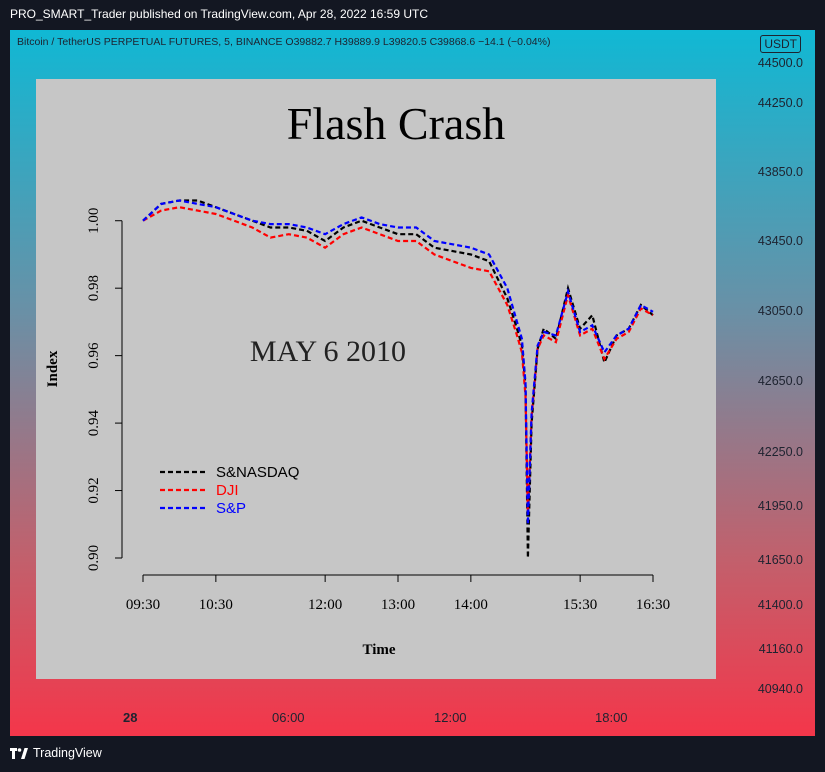 This screenshot has width=825, height=772. Describe the element at coordinates (780, 381) in the screenshot. I see `price-label: 42650.0` at that location.